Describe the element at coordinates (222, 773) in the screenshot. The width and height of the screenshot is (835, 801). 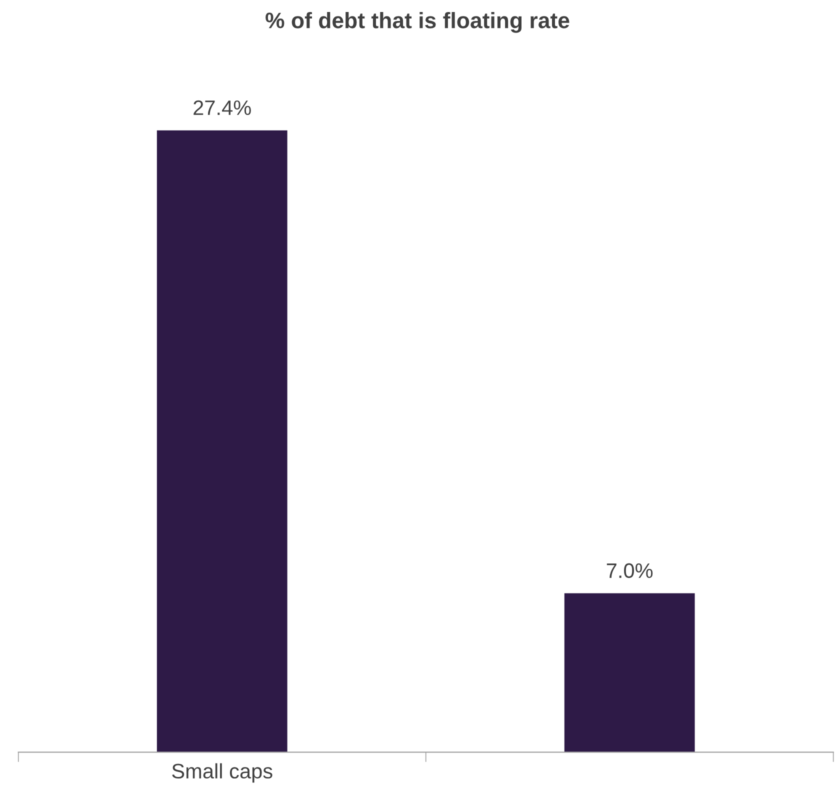
I see `x-tick-label: Small caps` at that location.